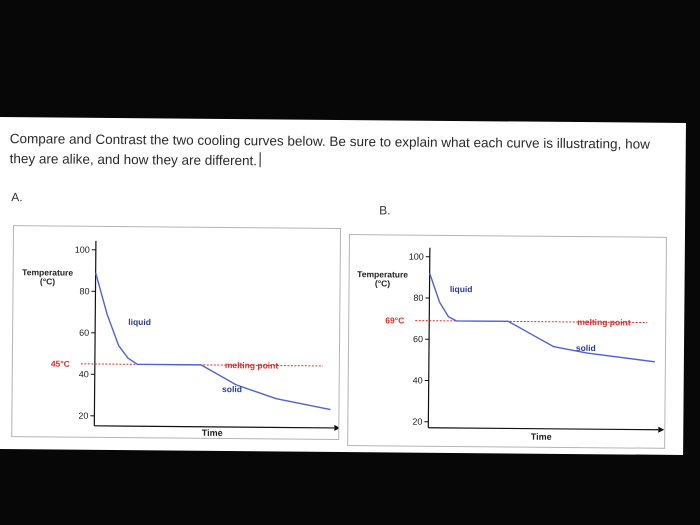  What do you see at coordinates (60, 364) in the screenshot?
I see `melting-point-temp-label: 45°C` at bounding box center [60, 364].